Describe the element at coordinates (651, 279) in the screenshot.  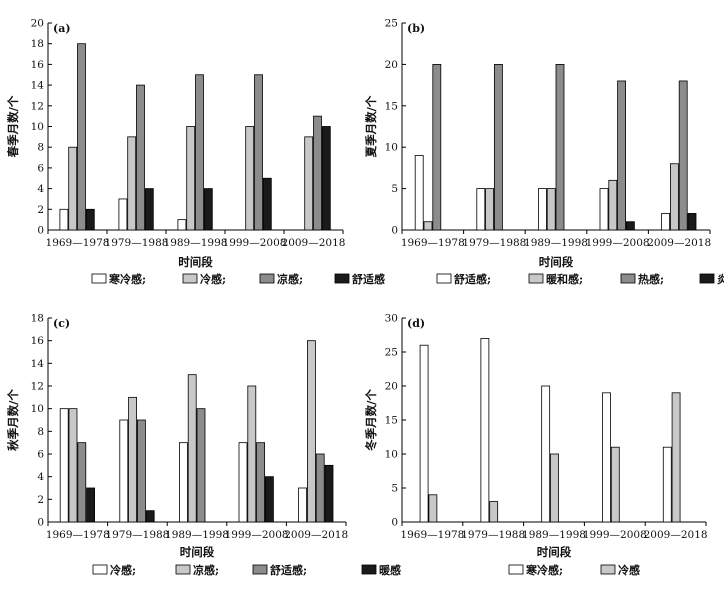
I see `legend-label: 热感;` at that location.